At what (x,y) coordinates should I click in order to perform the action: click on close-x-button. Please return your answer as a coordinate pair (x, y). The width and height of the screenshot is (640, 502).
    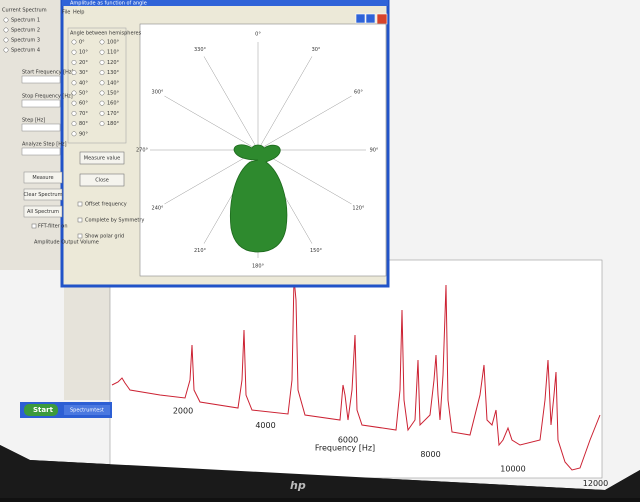
    Looking at the image, I should click on (382, 19).